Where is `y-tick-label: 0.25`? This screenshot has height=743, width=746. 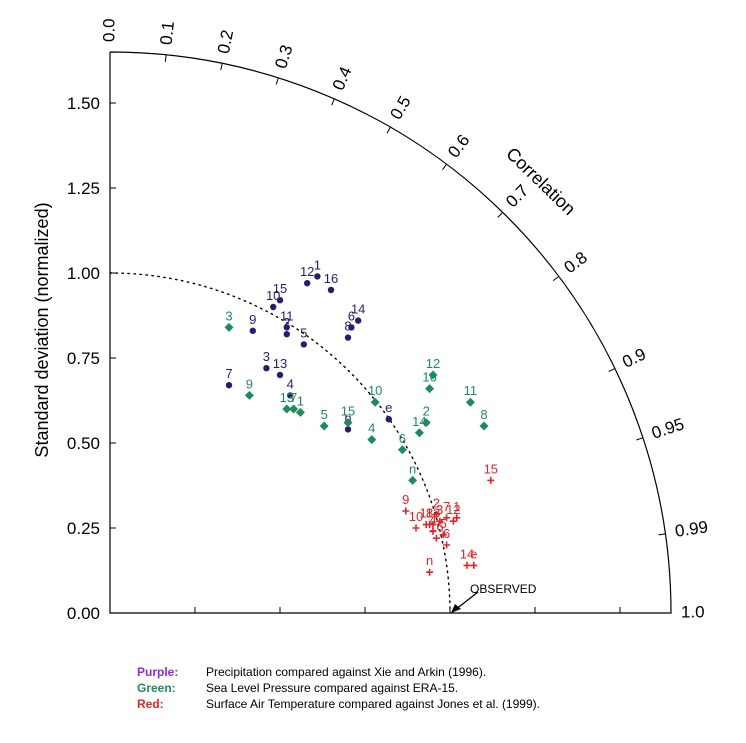
y-tick-label: 0.25 is located at coordinates (83, 528).